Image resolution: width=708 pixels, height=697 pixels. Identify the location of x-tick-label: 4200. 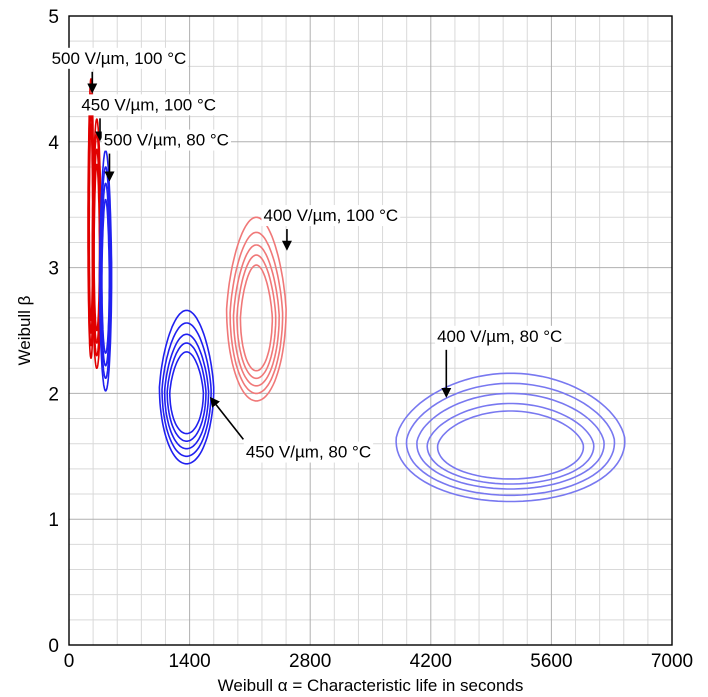
(431, 661).